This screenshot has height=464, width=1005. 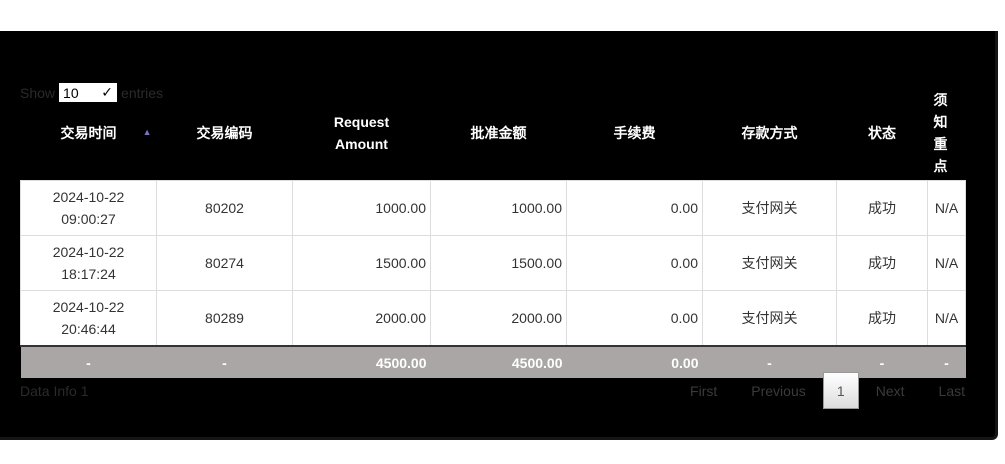 I want to click on table-cell: 2024-10-22 09:00:27, so click(x=88, y=208).